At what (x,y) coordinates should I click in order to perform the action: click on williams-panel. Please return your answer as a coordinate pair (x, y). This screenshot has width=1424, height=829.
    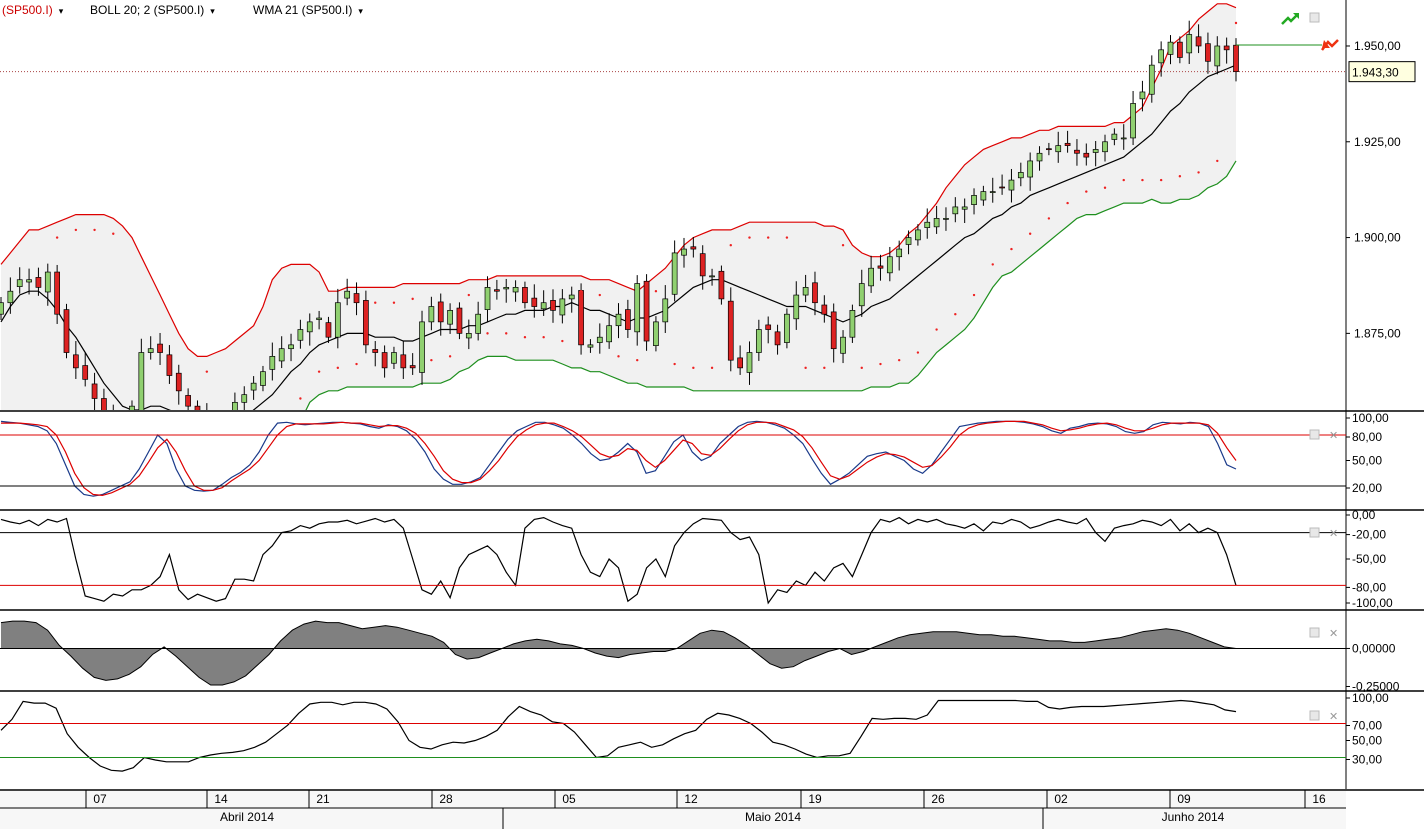
    Looking at the image, I should click on (618, 560).